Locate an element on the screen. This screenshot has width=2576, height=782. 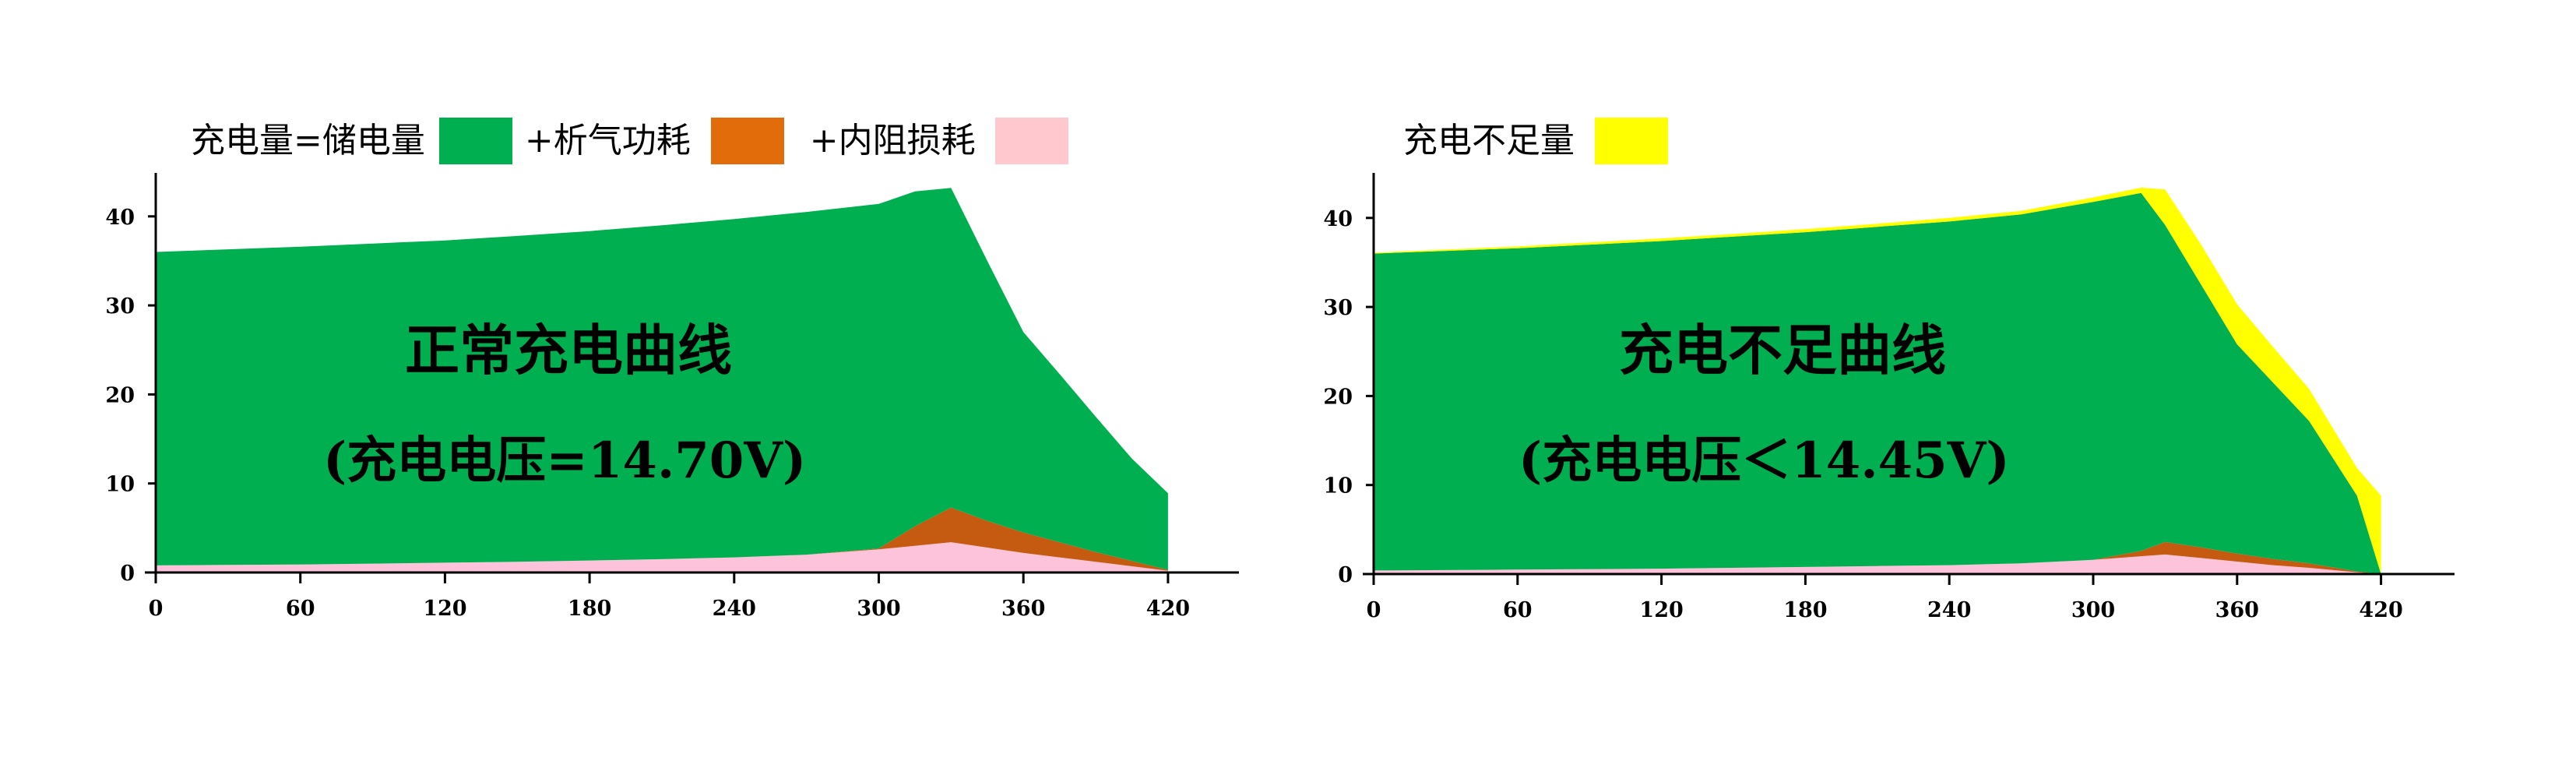
legend-swatch-yellow is located at coordinates (1631, 141).